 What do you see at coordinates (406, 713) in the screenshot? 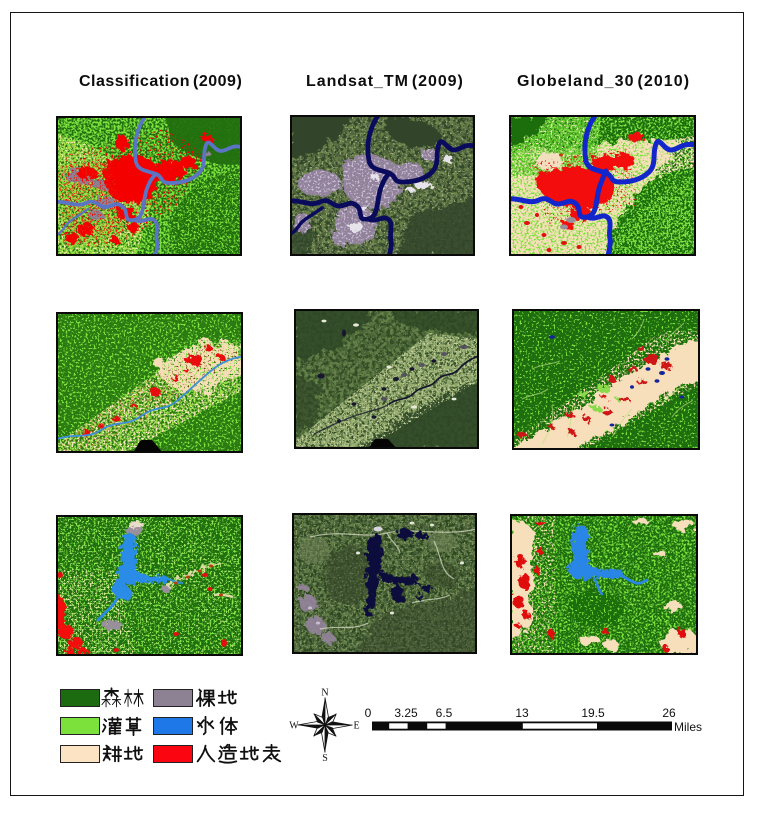
I see `svg-text: 3.25` at bounding box center [406, 713].